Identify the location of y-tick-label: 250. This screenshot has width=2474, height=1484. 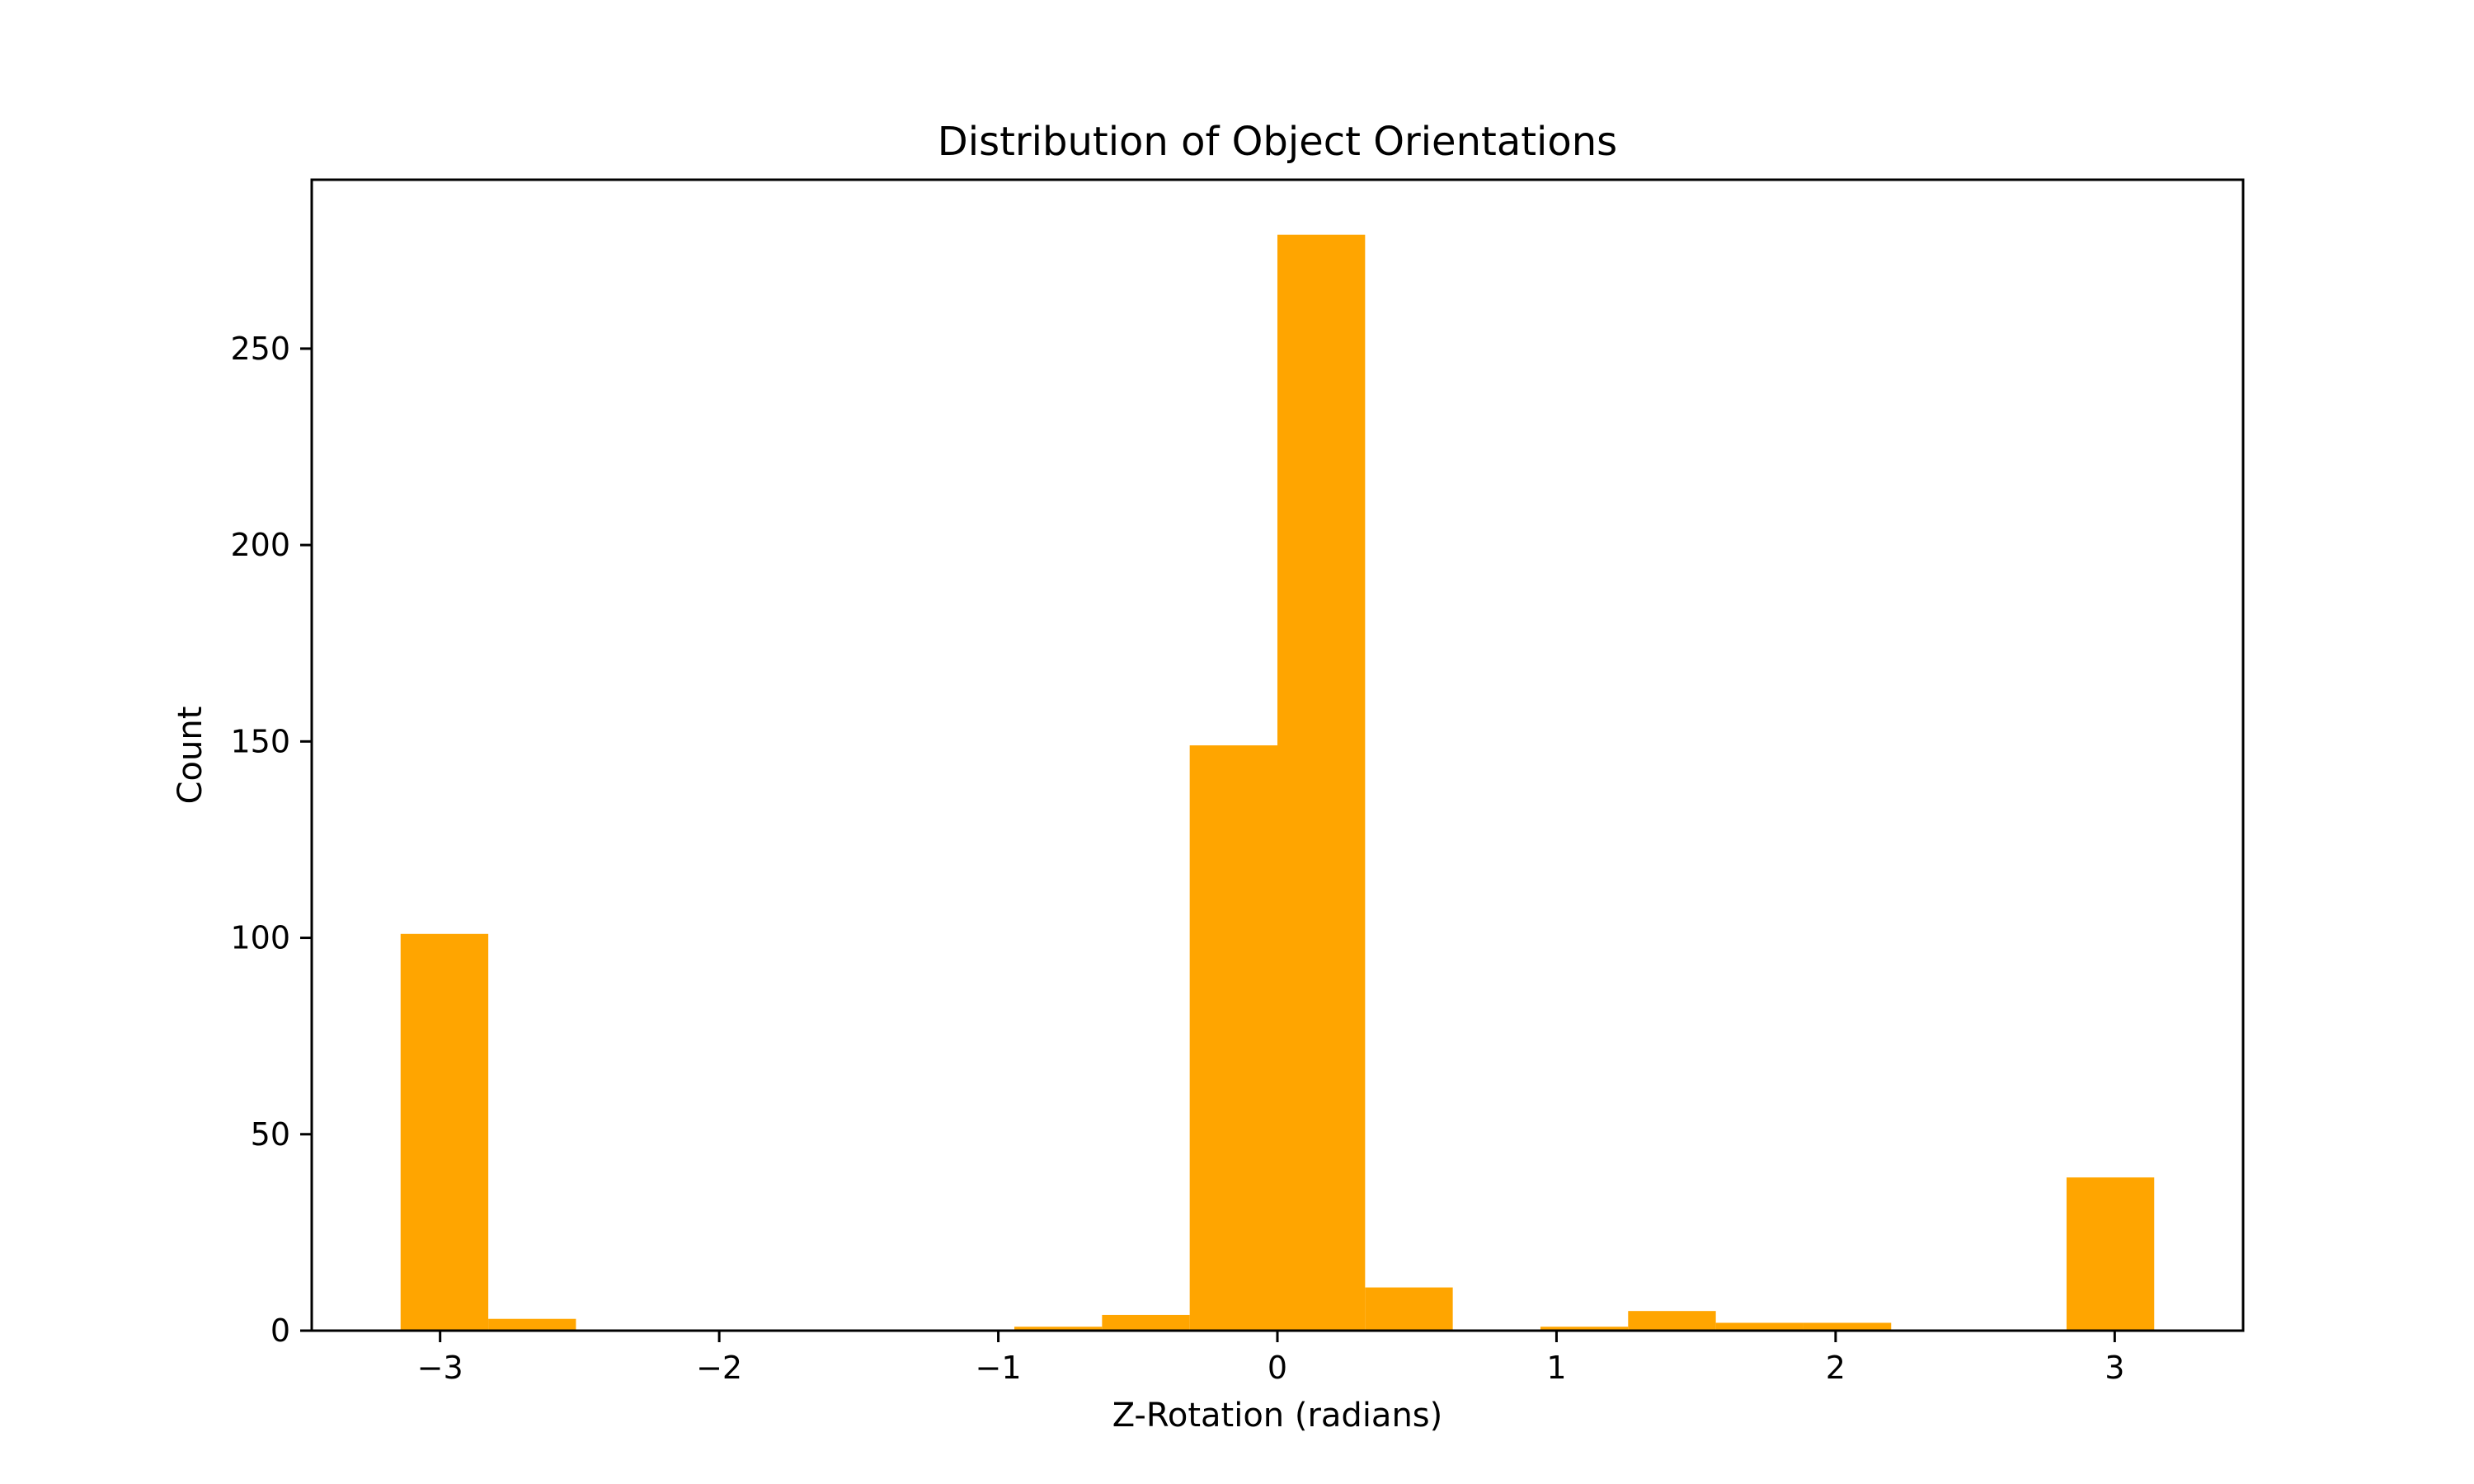
(260, 349).